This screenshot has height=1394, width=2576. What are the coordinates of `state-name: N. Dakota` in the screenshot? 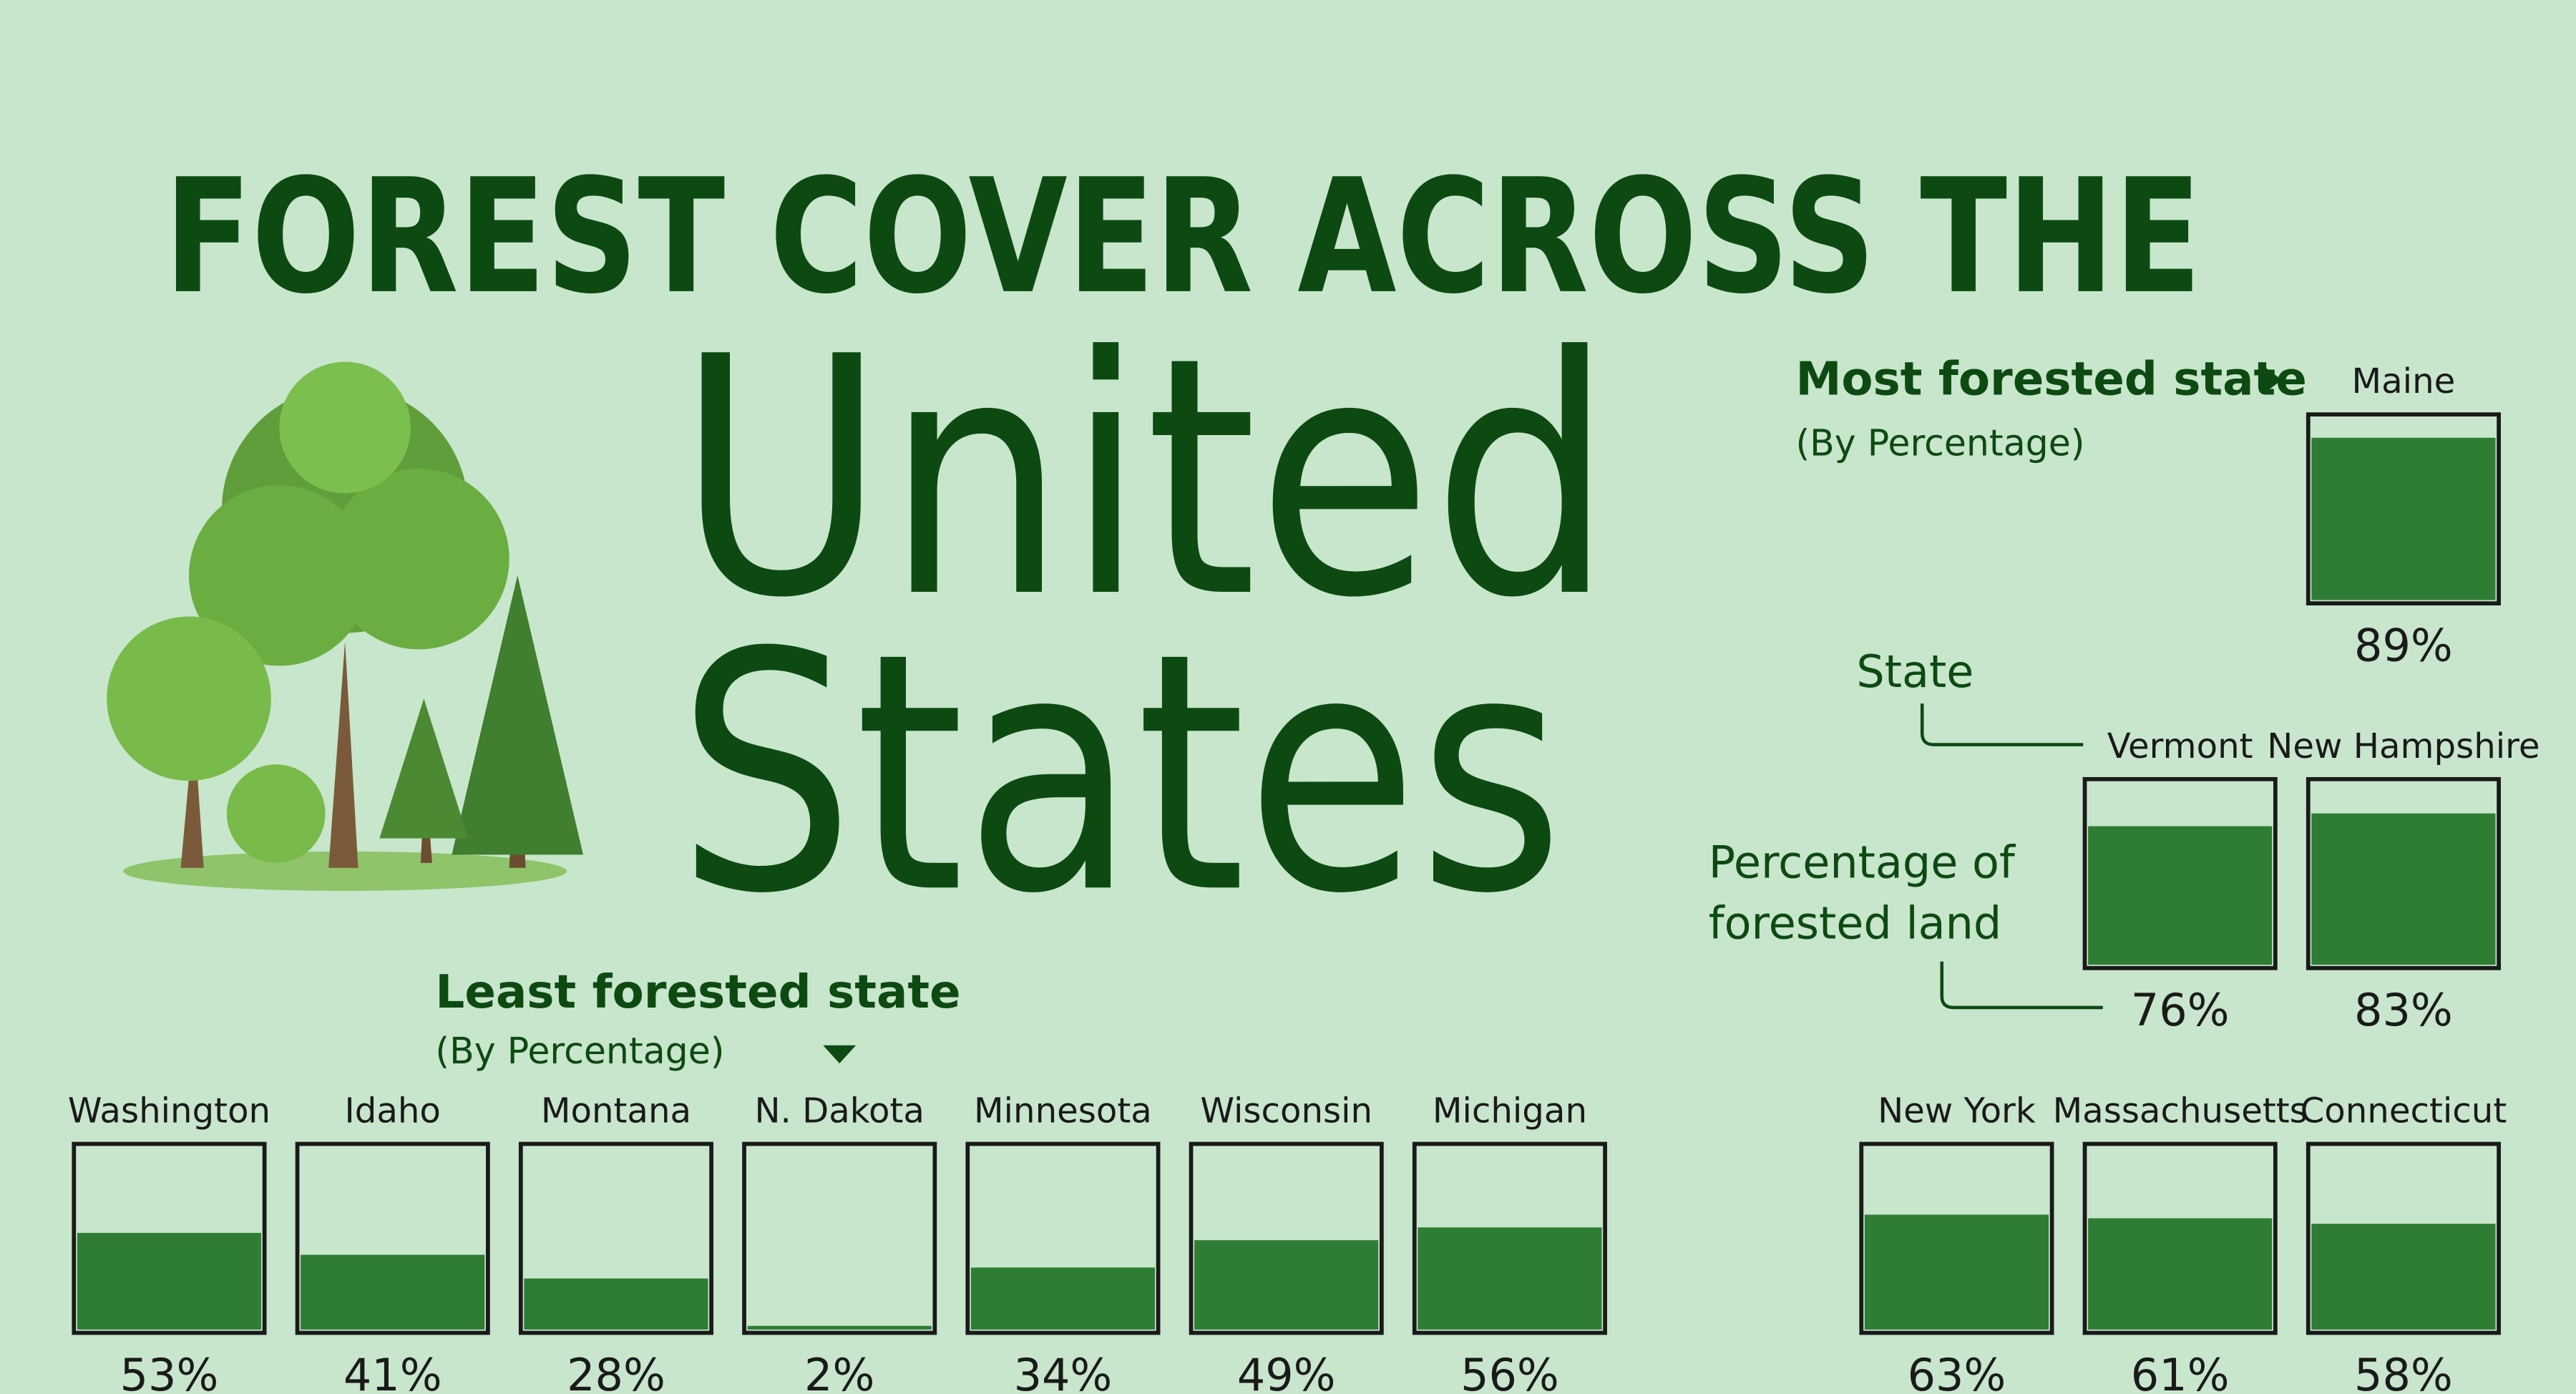 It's located at (839, 1111).